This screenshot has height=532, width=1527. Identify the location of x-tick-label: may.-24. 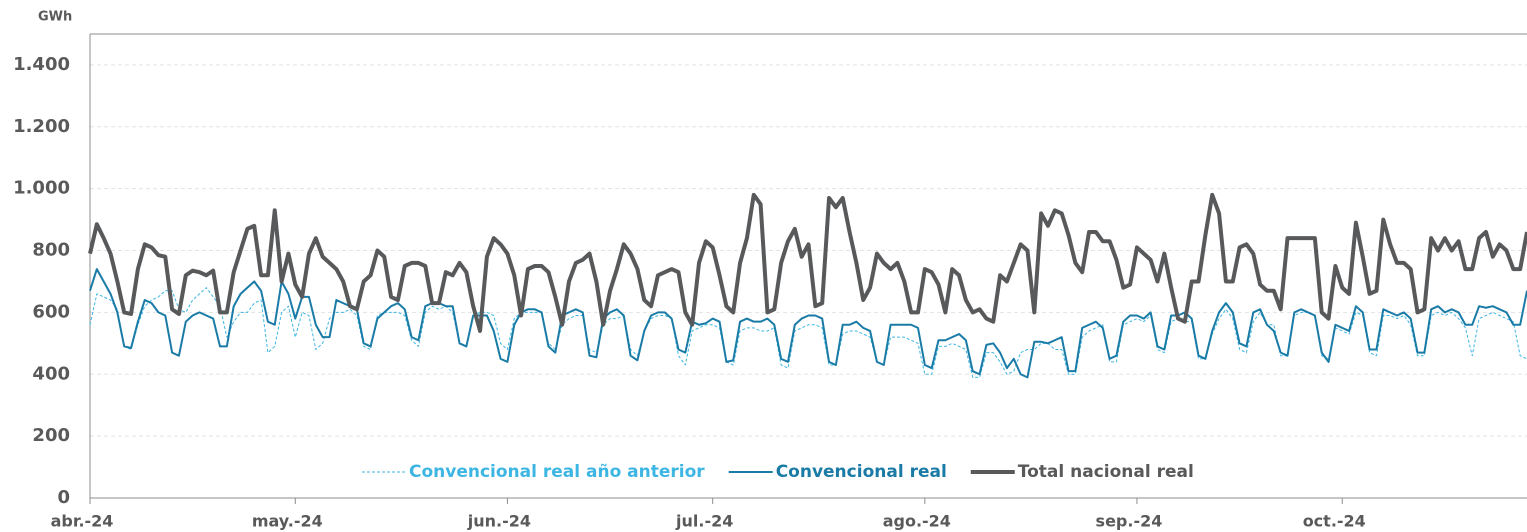
(287, 521).